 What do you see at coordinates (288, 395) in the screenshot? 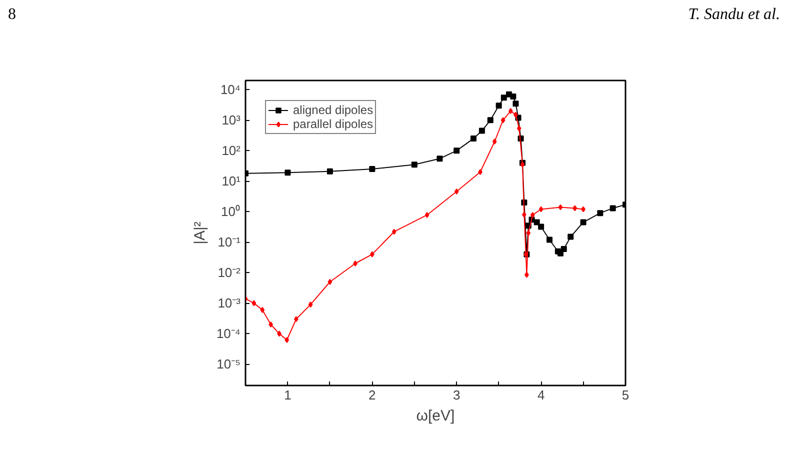
I see `x-tick-label: 1` at bounding box center [288, 395].